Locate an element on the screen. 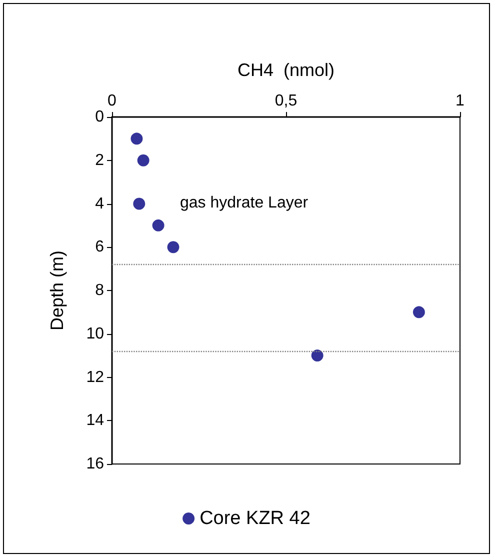 The height and width of the screenshot is (557, 493). legend-label: Core KZR 42 is located at coordinates (255, 518).